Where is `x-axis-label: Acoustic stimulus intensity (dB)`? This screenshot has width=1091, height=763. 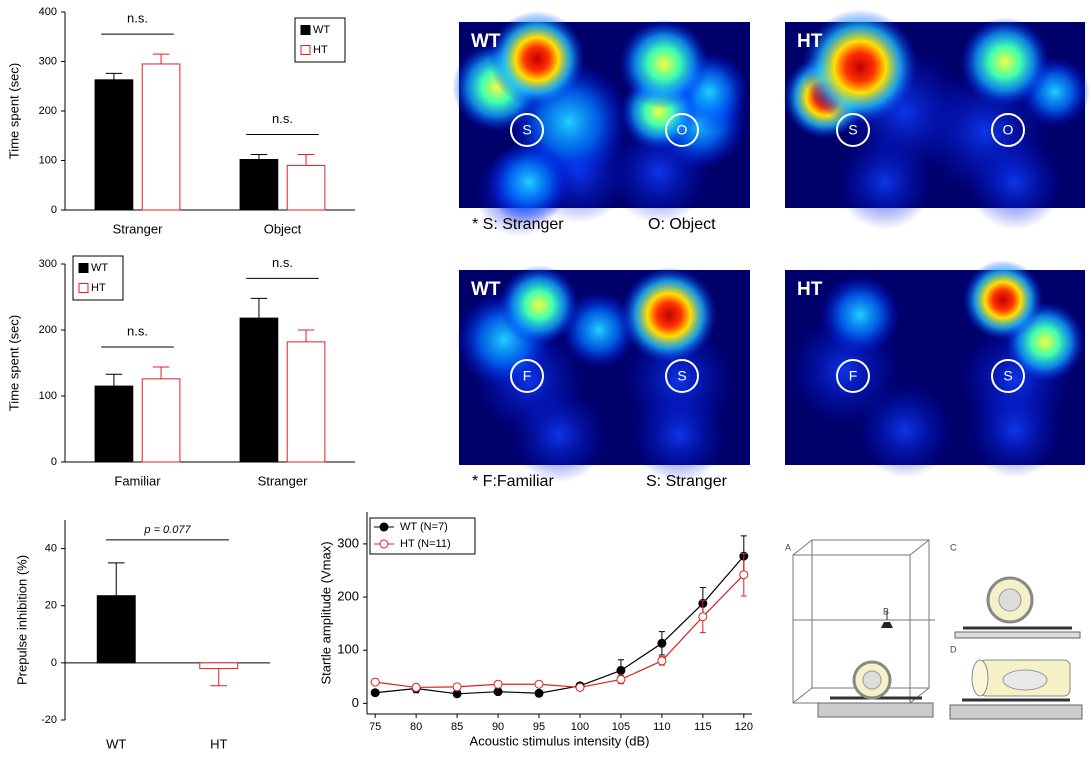
x-axis-label: Acoustic stimulus intensity (dB) is located at coordinates (560, 740).